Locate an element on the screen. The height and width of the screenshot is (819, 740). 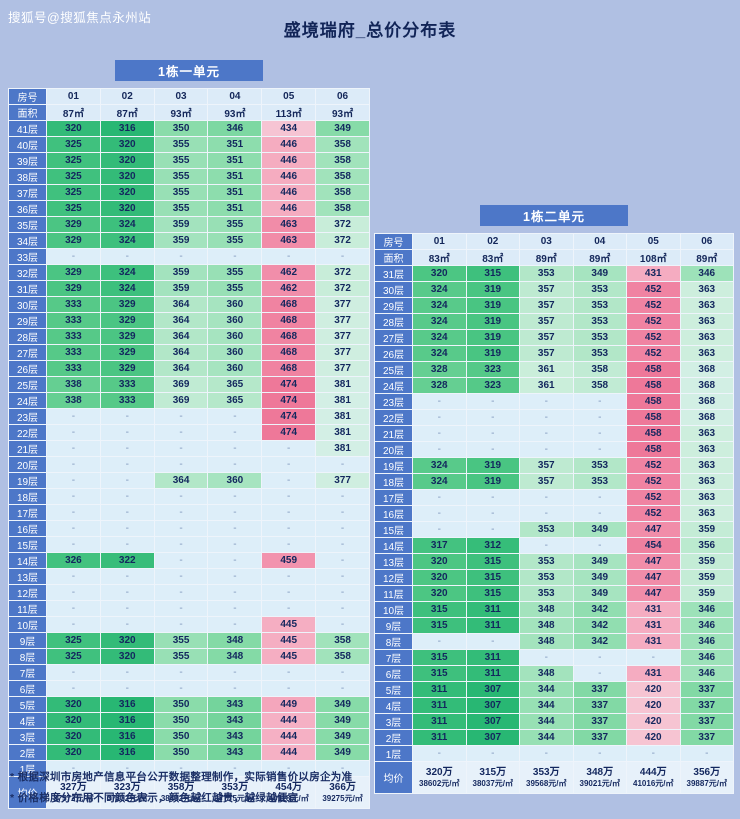
floor-label: 29层 is located at coordinates (393, 305).